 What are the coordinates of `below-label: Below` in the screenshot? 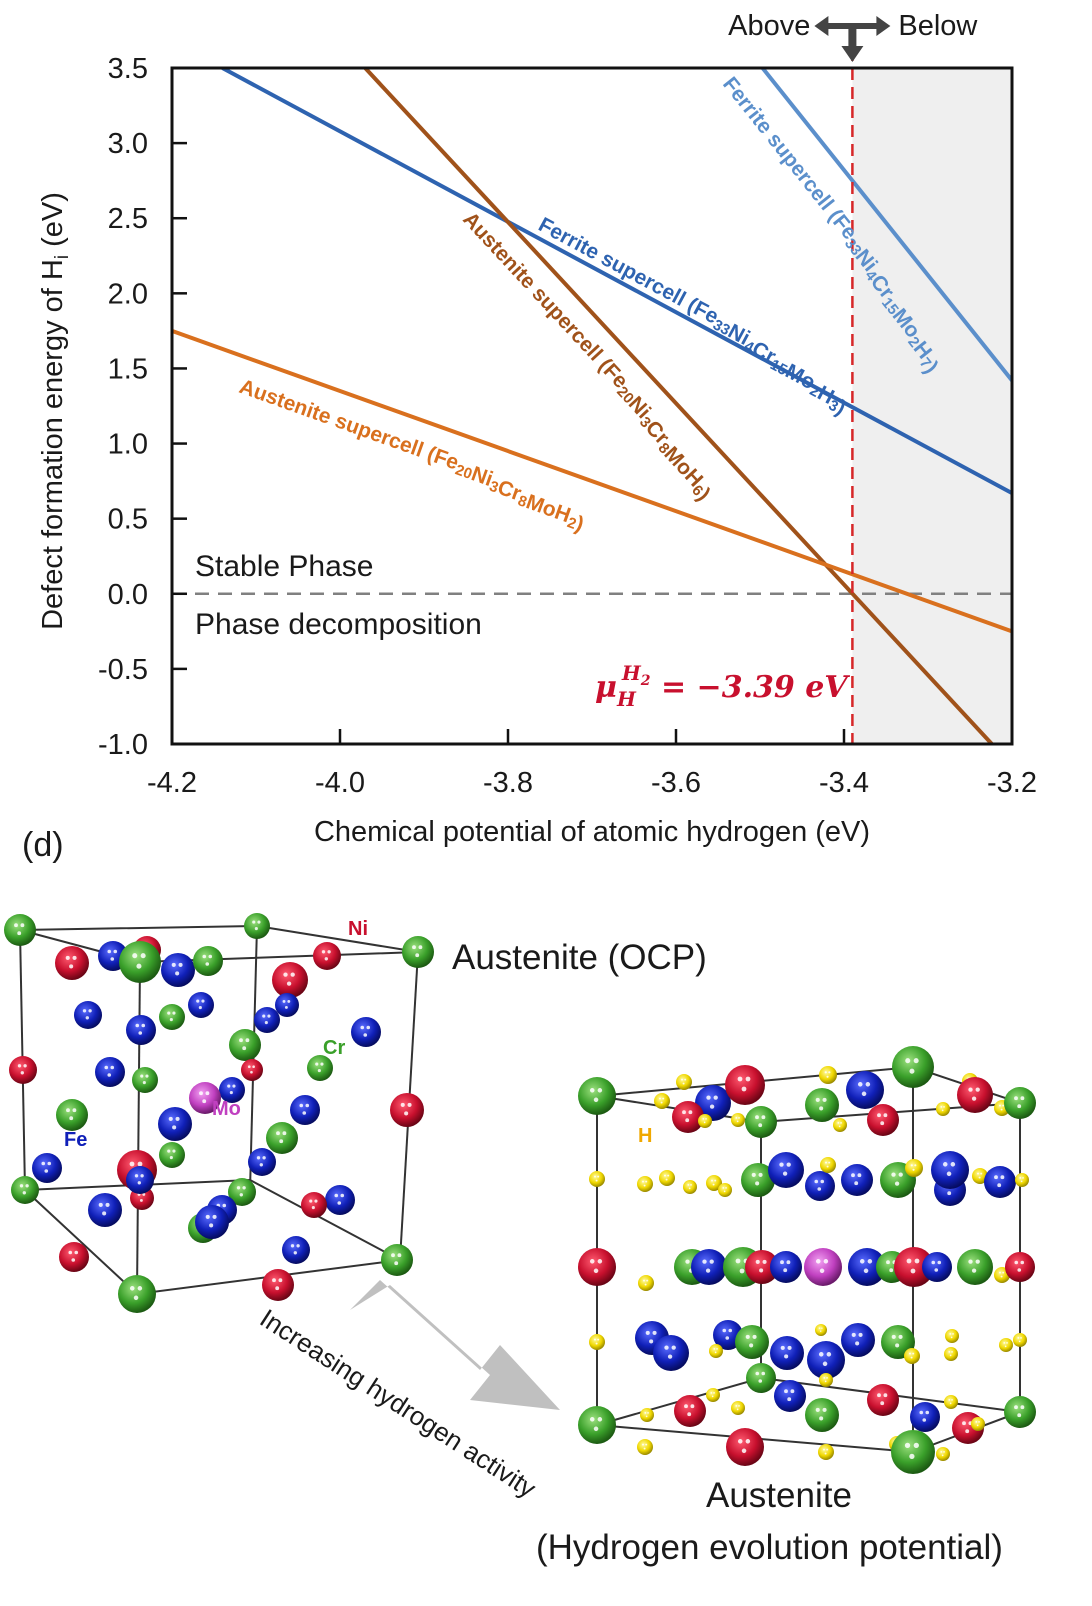 It's located at (938, 26).